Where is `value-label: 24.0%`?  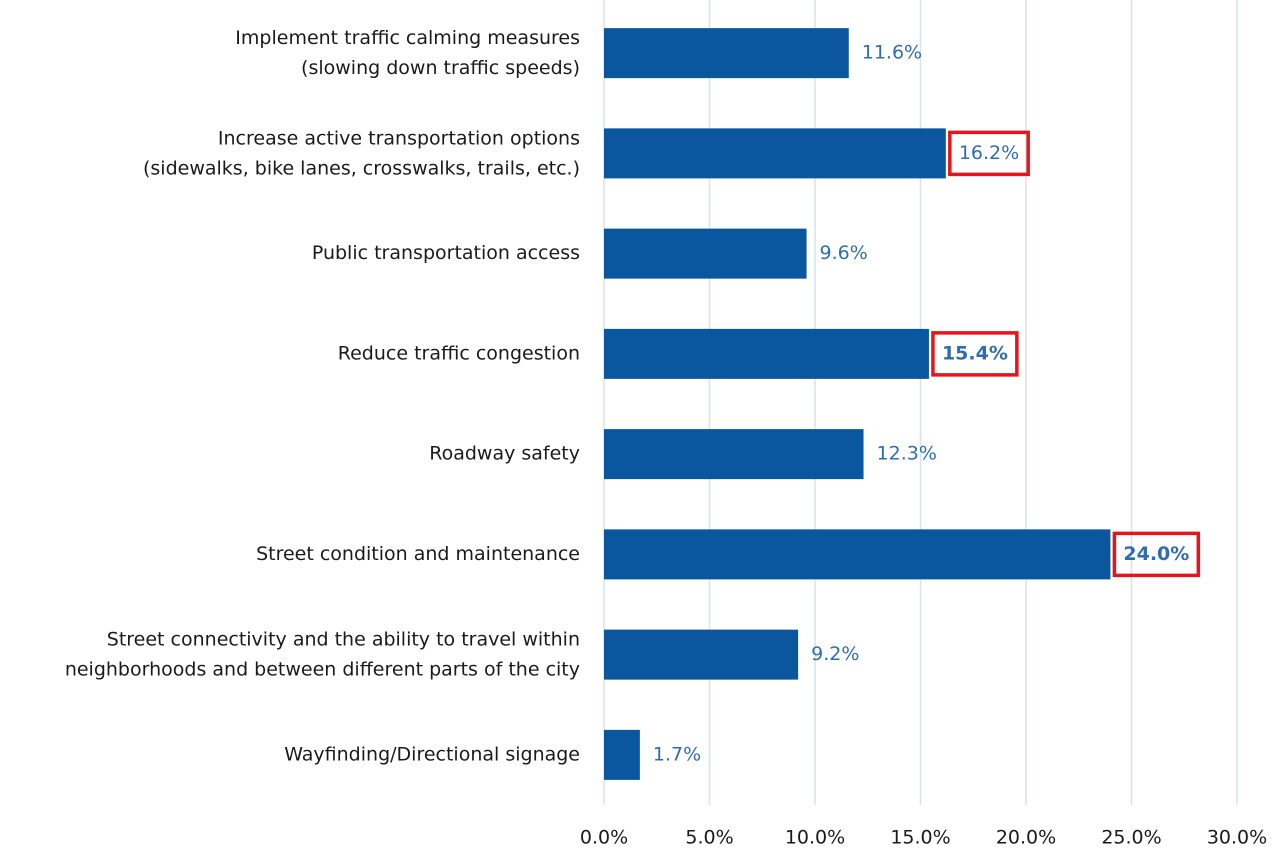 value-label: 24.0% is located at coordinates (1156, 554).